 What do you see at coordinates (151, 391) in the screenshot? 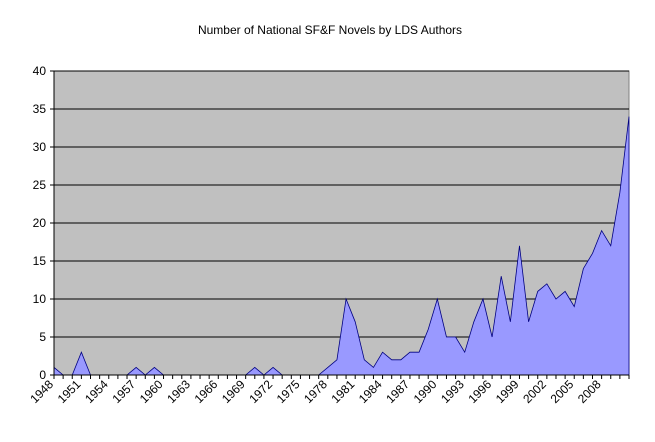
I see `x-tick-label: 1960` at bounding box center [151, 391].